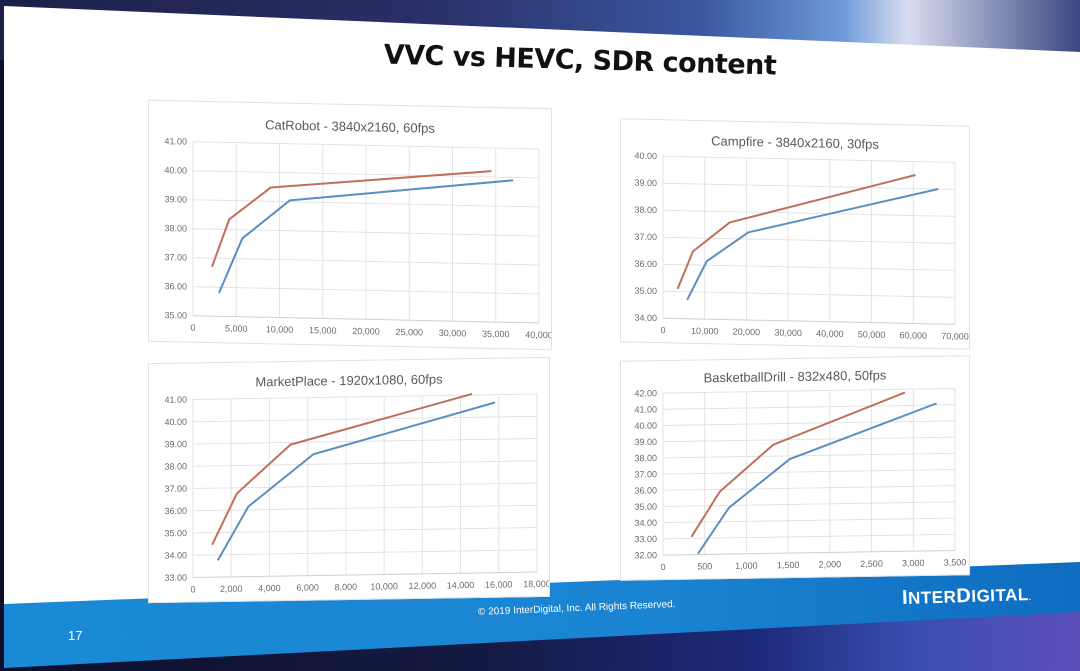 The height and width of the screenshot is (671, 1080). What do you see at coordinates (499, 584) in the screenshot?
I see `x-tick-label: 16,000` at bounding box center [499, 584].